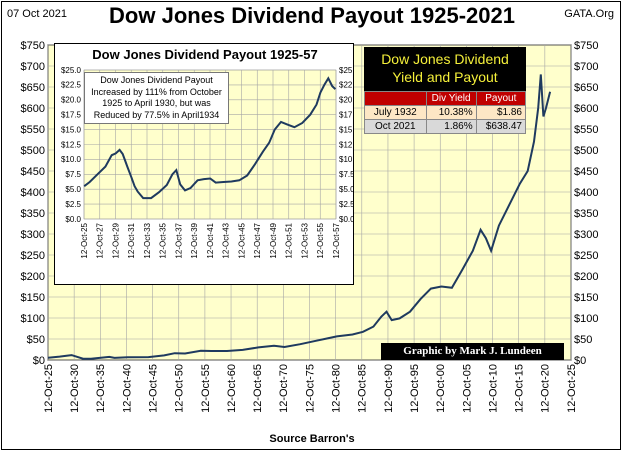 The width and height of the screenshot is (624, 453). What do you see at coordinates (546, 388) in the screenshot?
I see `main-x-tick-label: 12-Oct-20` at bounding box center [546, 388].